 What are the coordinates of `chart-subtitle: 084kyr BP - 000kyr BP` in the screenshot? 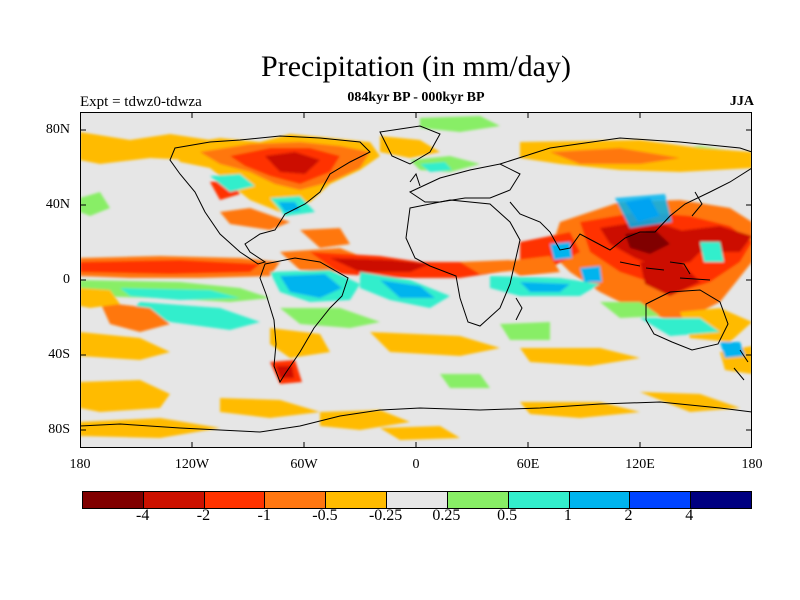 It's located at (416, 97).